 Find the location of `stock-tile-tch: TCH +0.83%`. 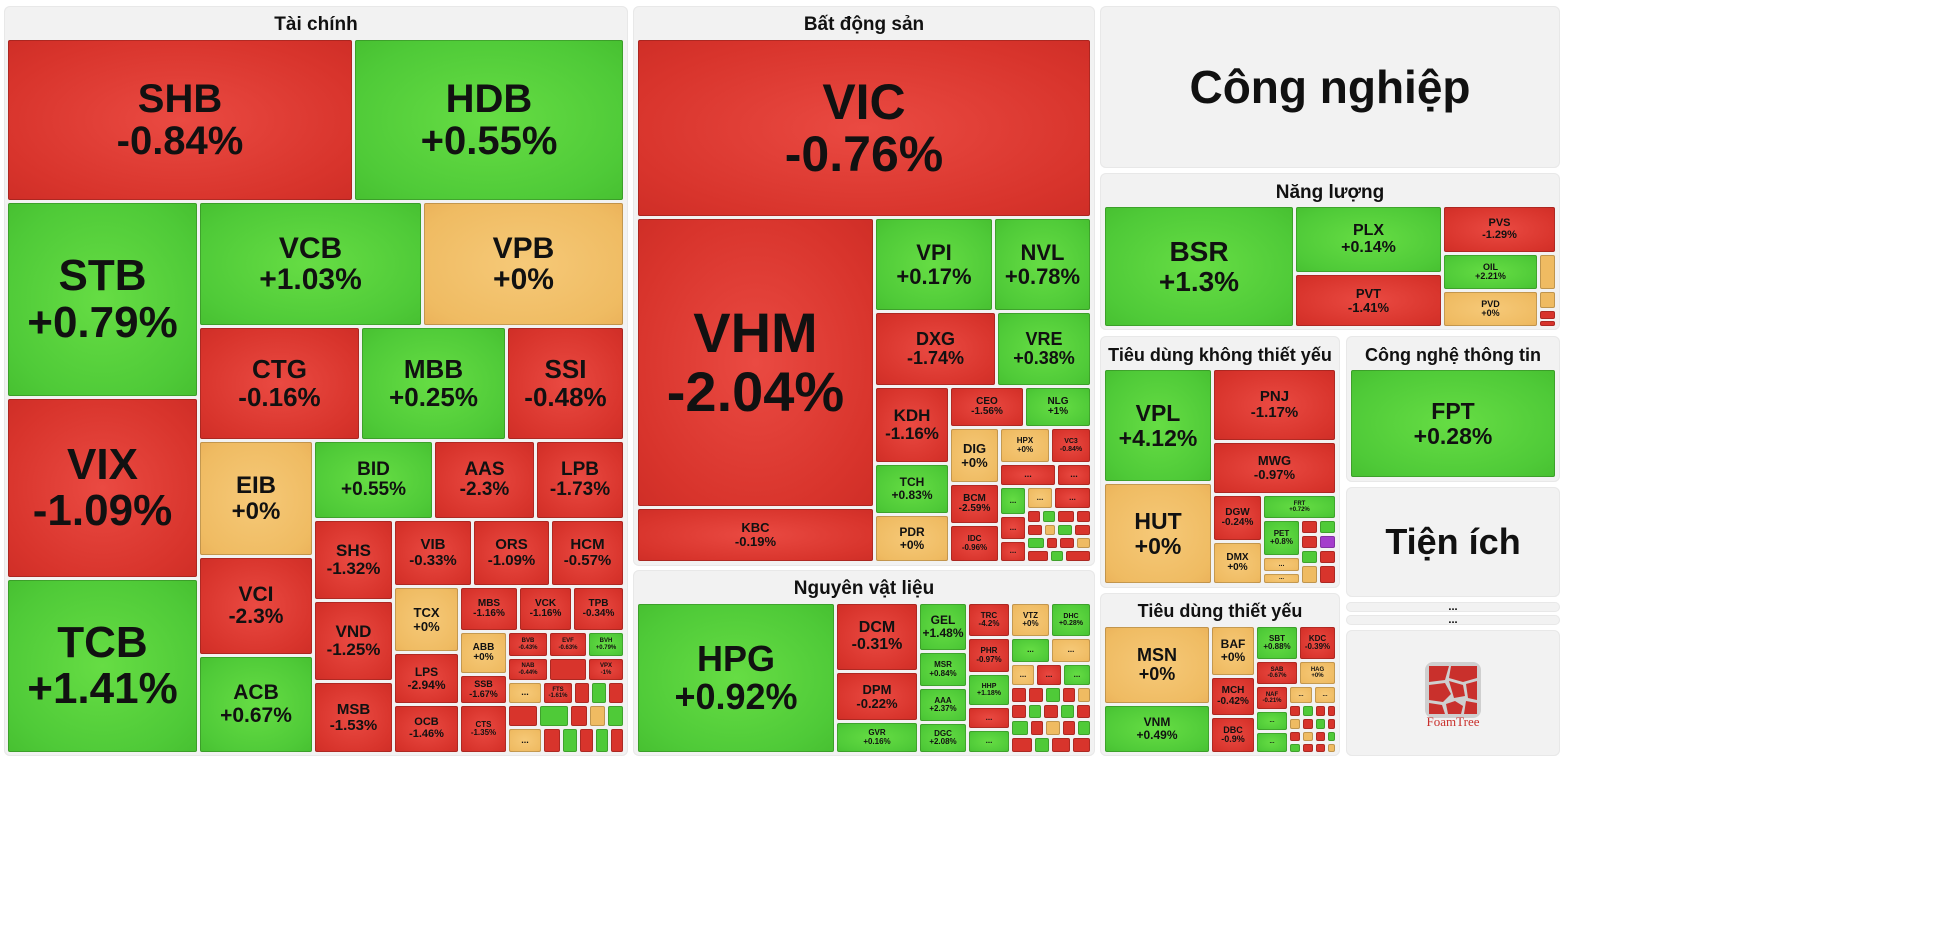

stock-tile-tch: TCH +0.83% is located at coordinates (912, 489).